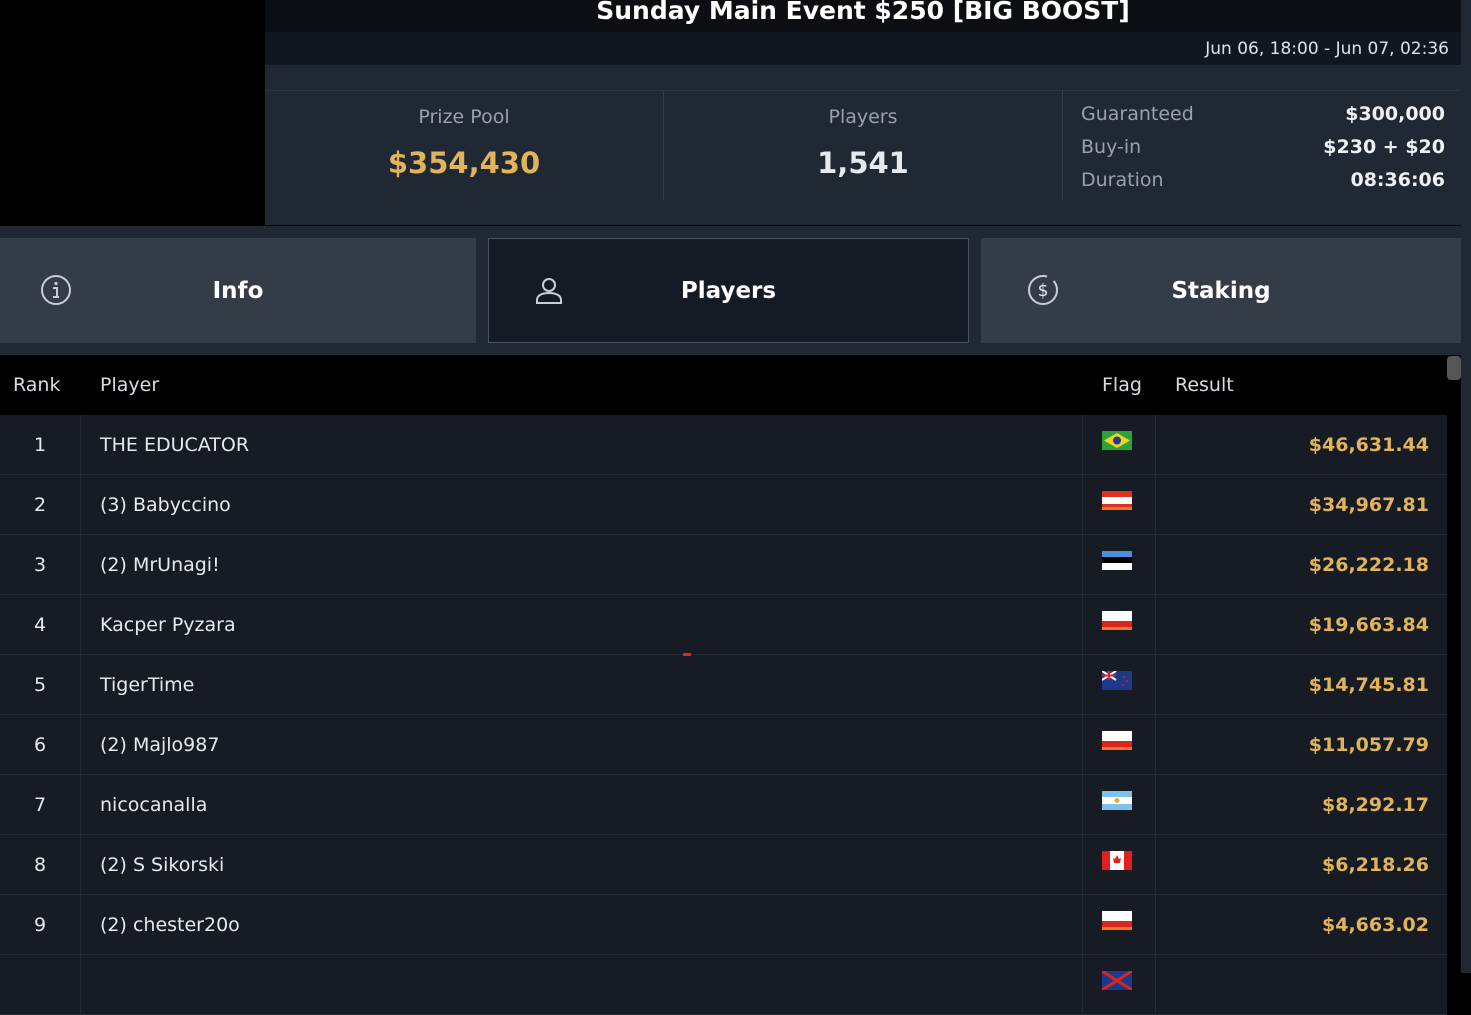  Describe the element at coordinates (1263, 148) in the screenshot. I see `buyin-row: Buy-in $230 + $20` at that location.